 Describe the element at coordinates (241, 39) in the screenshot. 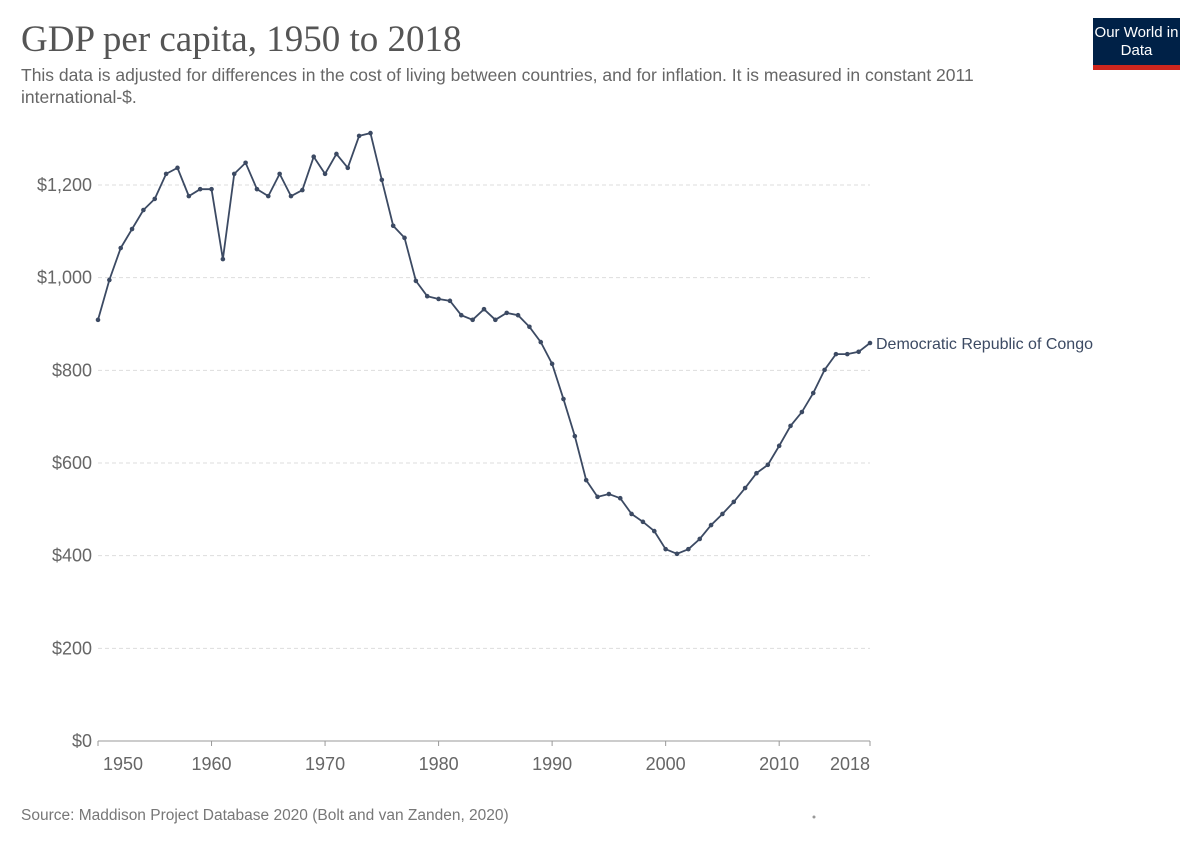

I see `chart-title: GDP per capita, 1950 to 2018` at that location.